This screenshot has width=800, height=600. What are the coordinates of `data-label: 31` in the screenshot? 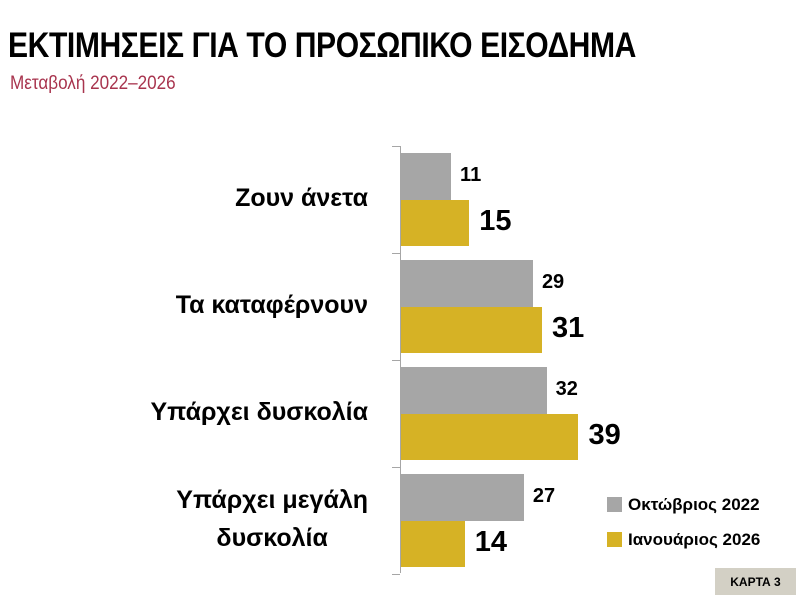 It's located at (568, 327).